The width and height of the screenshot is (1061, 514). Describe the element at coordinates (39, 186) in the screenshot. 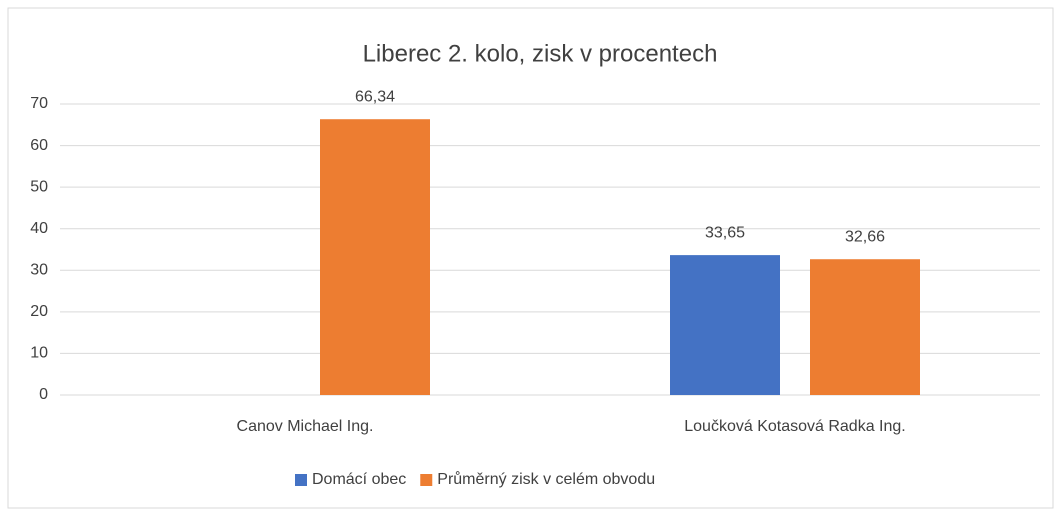

I see `y-tick-label: 50` at that location.